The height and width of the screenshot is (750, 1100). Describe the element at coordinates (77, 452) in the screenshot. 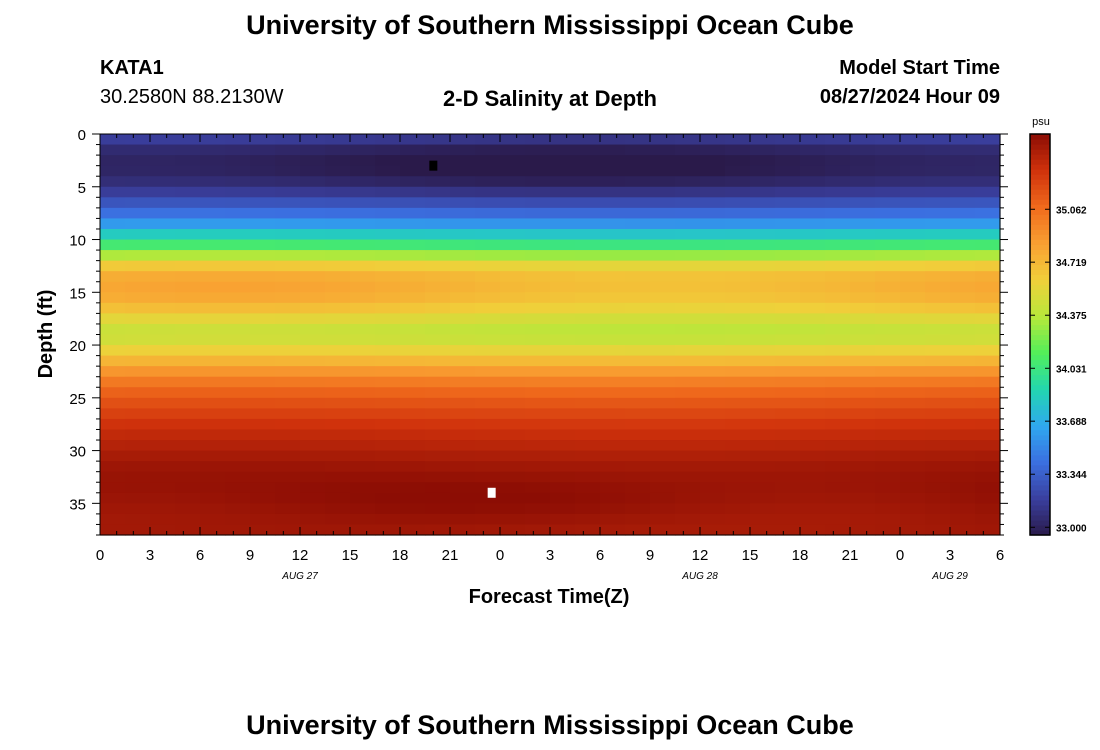

I see `y-tick-label: 30` at that location.